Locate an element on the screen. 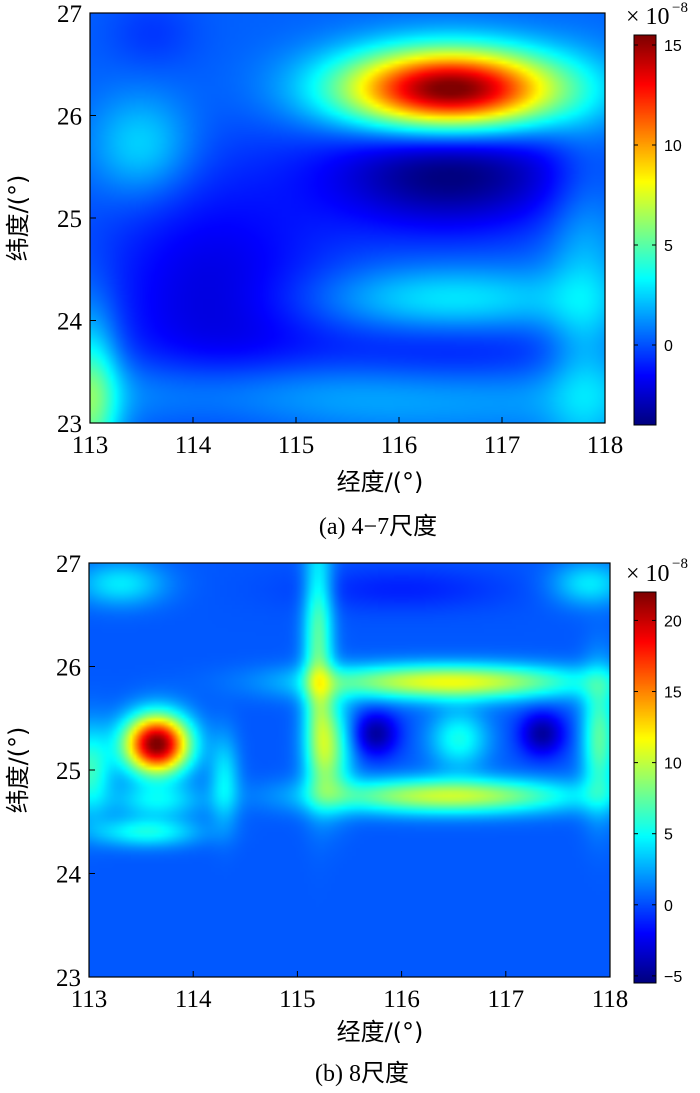  colorbar-a-gradient is located at coordinates (645, 230).